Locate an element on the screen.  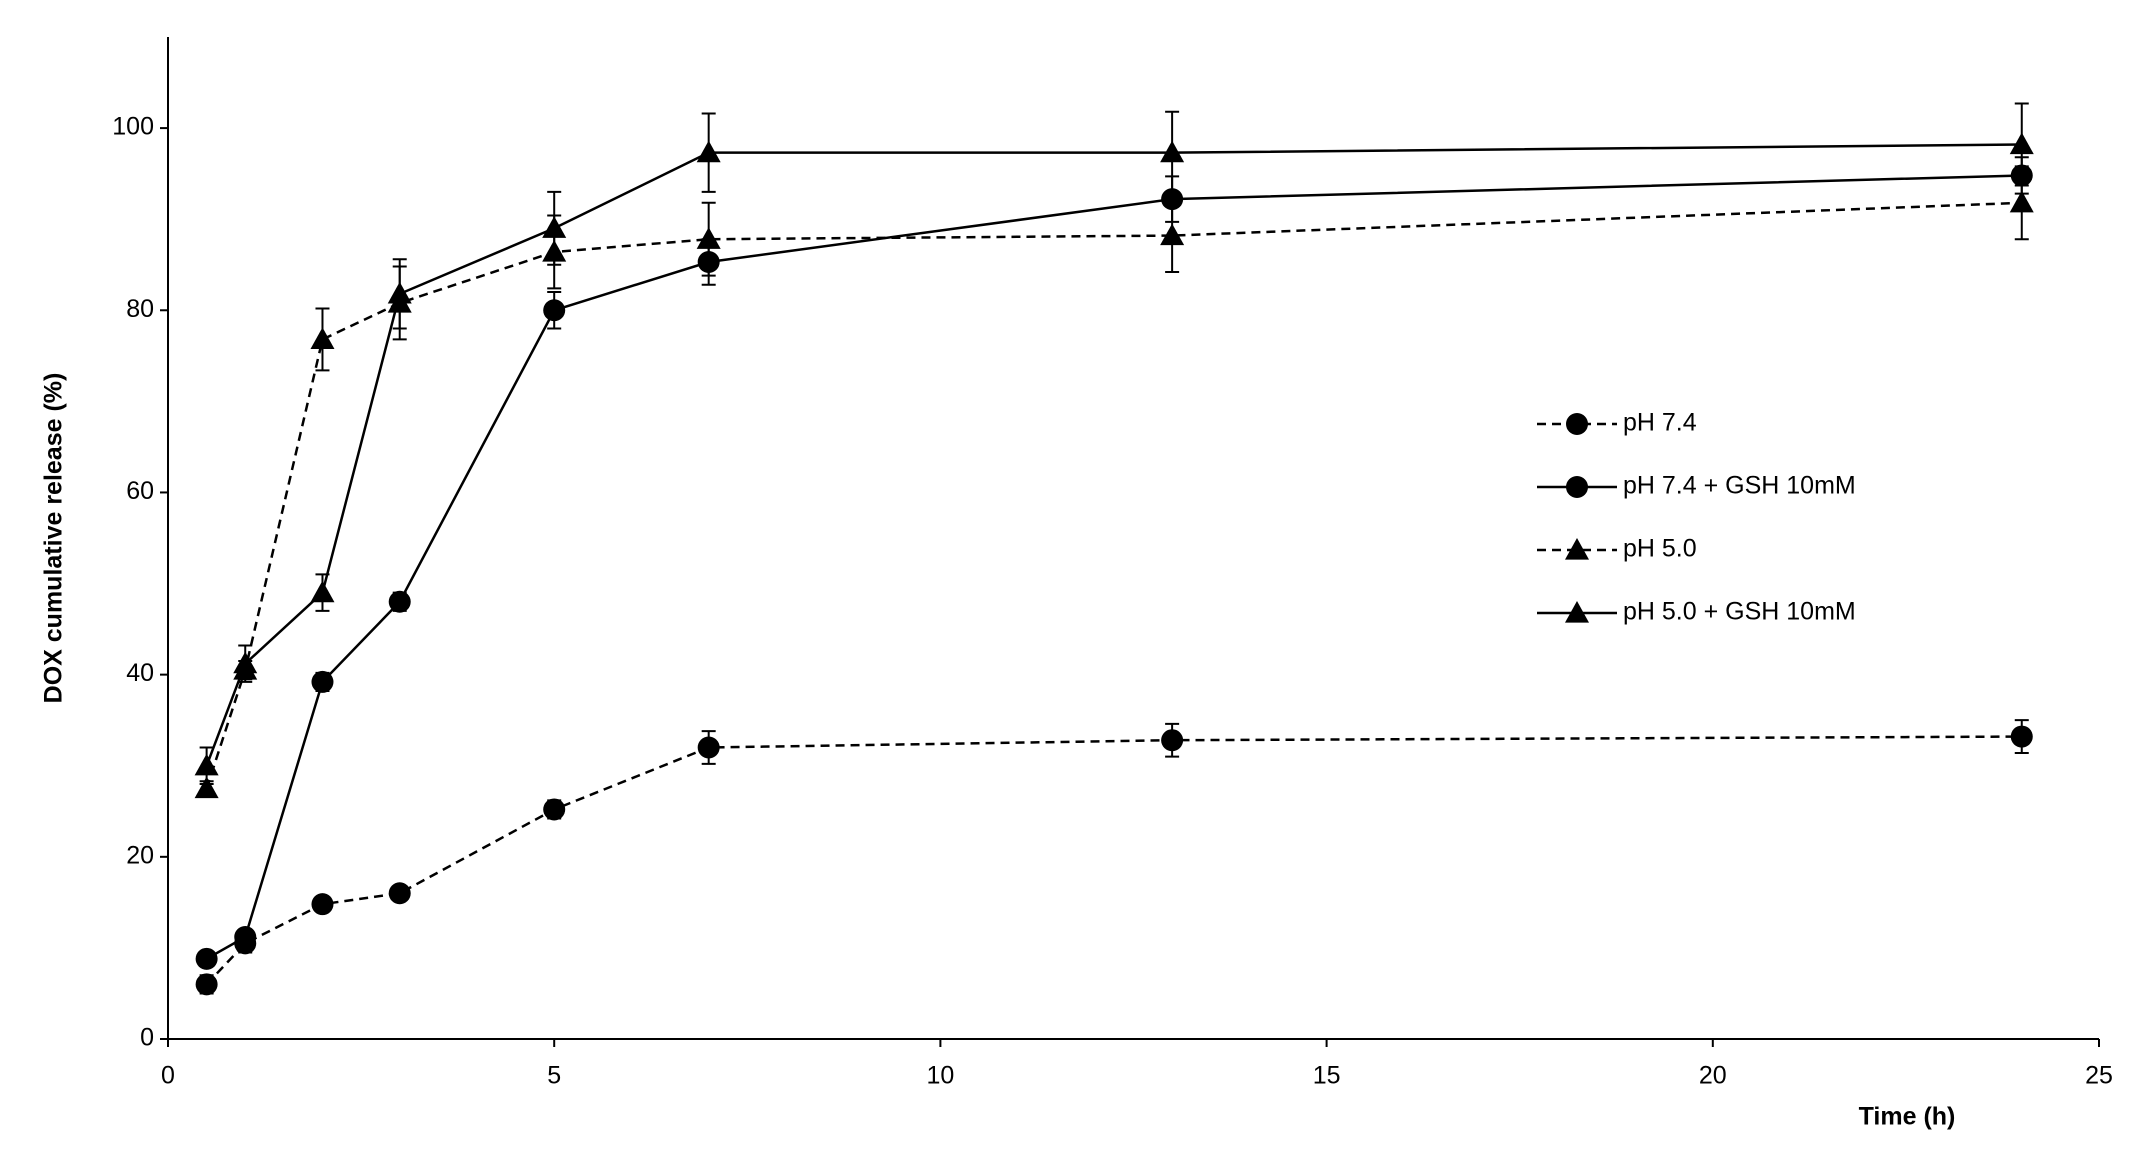
x-tick-label: 20 is located at coordinates (1713, 1076).